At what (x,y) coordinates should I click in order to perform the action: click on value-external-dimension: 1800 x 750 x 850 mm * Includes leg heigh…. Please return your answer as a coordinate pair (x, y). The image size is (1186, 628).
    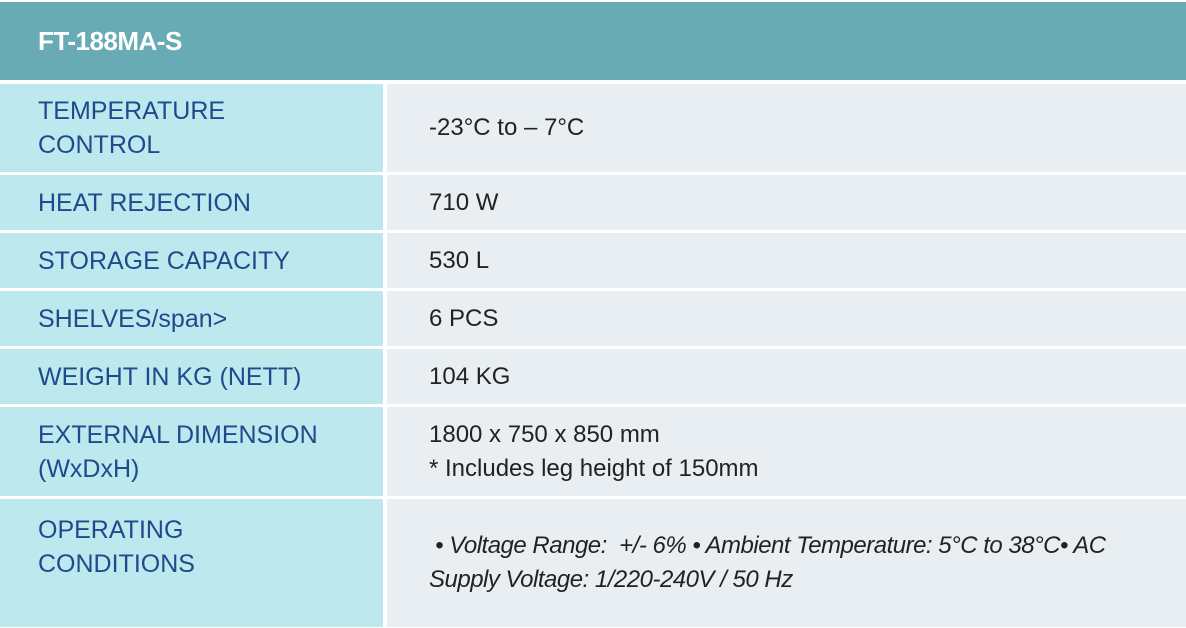
    Looking at the image, I should click on (786, 451).